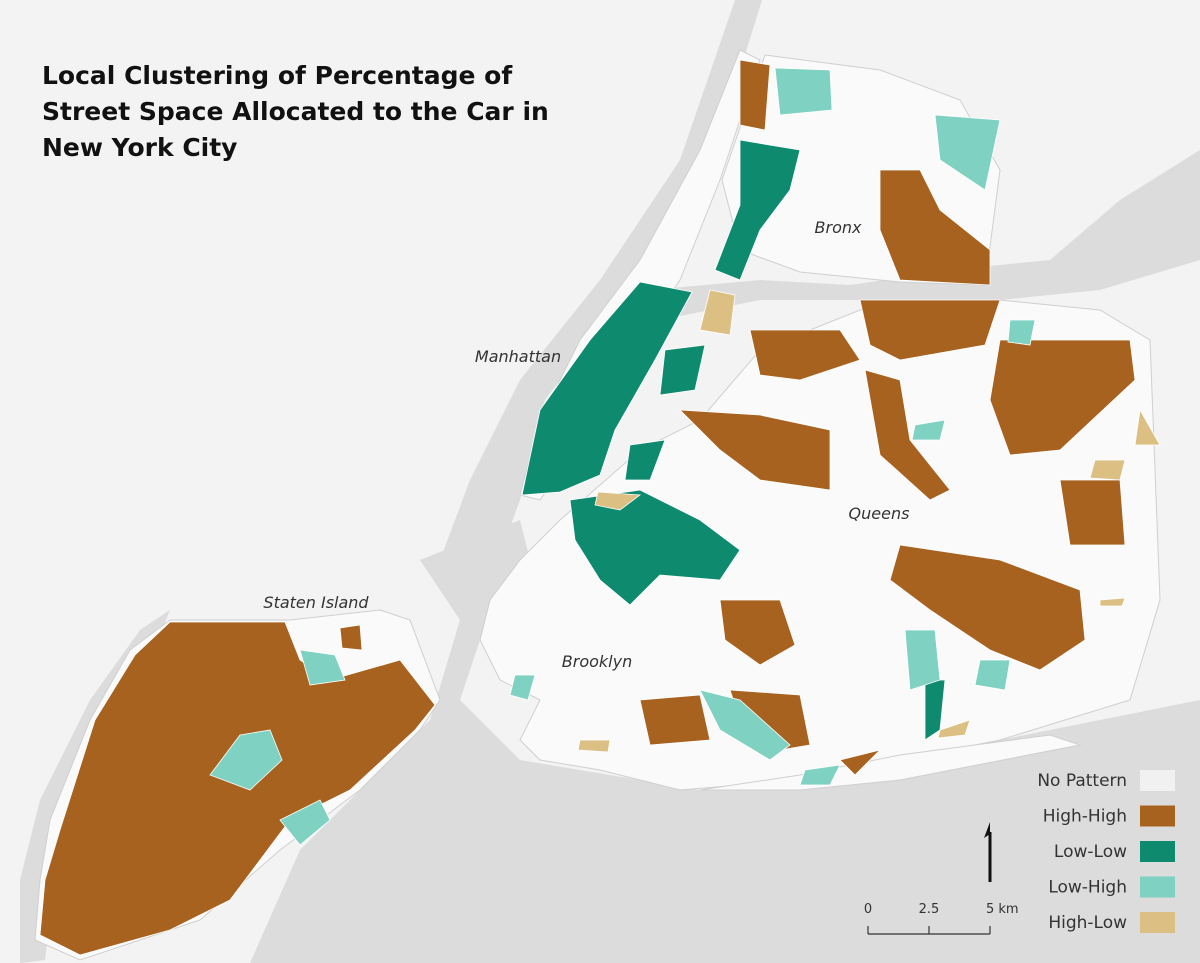  Describe the element at coordinates (518, 356) in the screenshot. I see `place-label: Manhattan` at that location.